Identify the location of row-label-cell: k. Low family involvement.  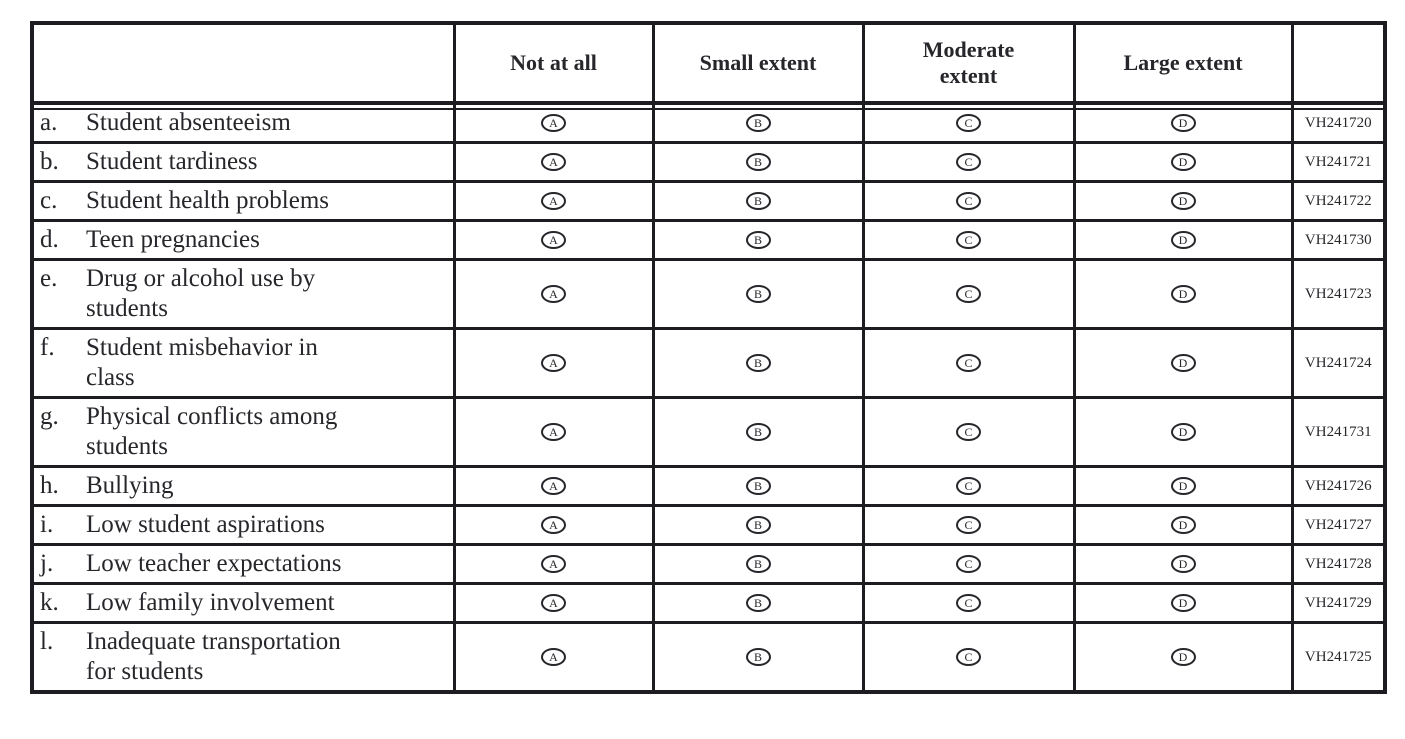
(243, 603).